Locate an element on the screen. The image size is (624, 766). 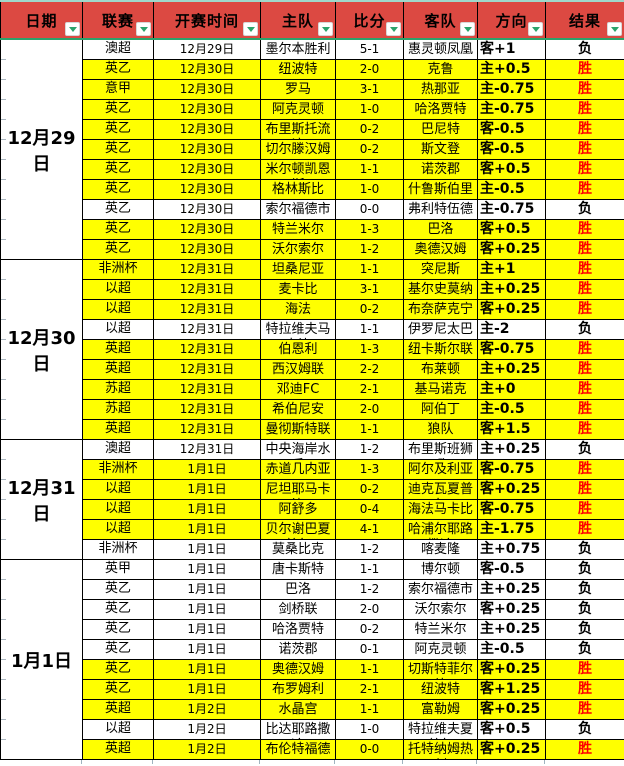
away-team-cell: 阿尔及利亚 is located at coordinates (441, 470).